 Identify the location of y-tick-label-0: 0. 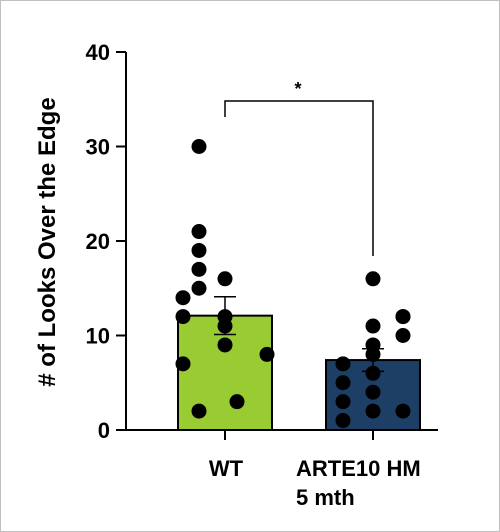
(104, 430).